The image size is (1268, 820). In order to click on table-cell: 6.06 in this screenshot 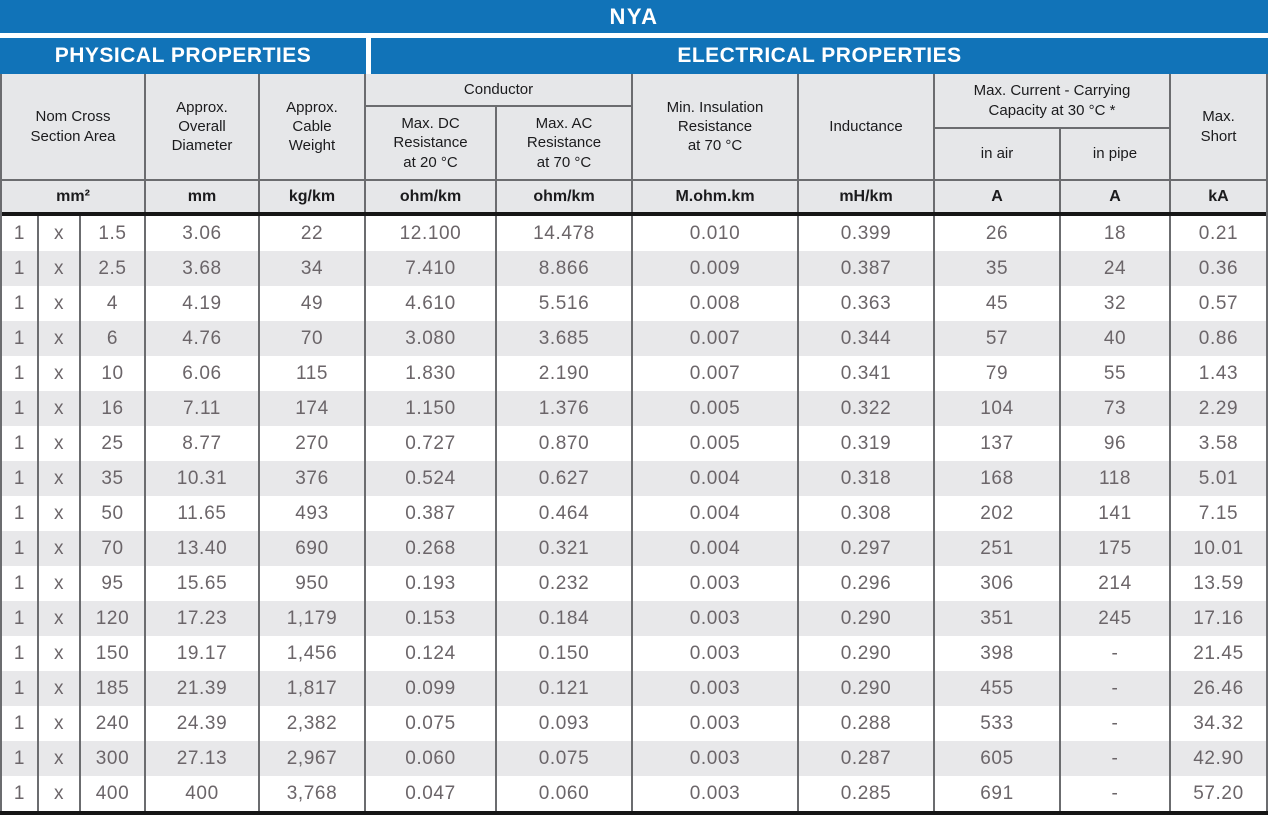, I will do `click(203, 373)`.